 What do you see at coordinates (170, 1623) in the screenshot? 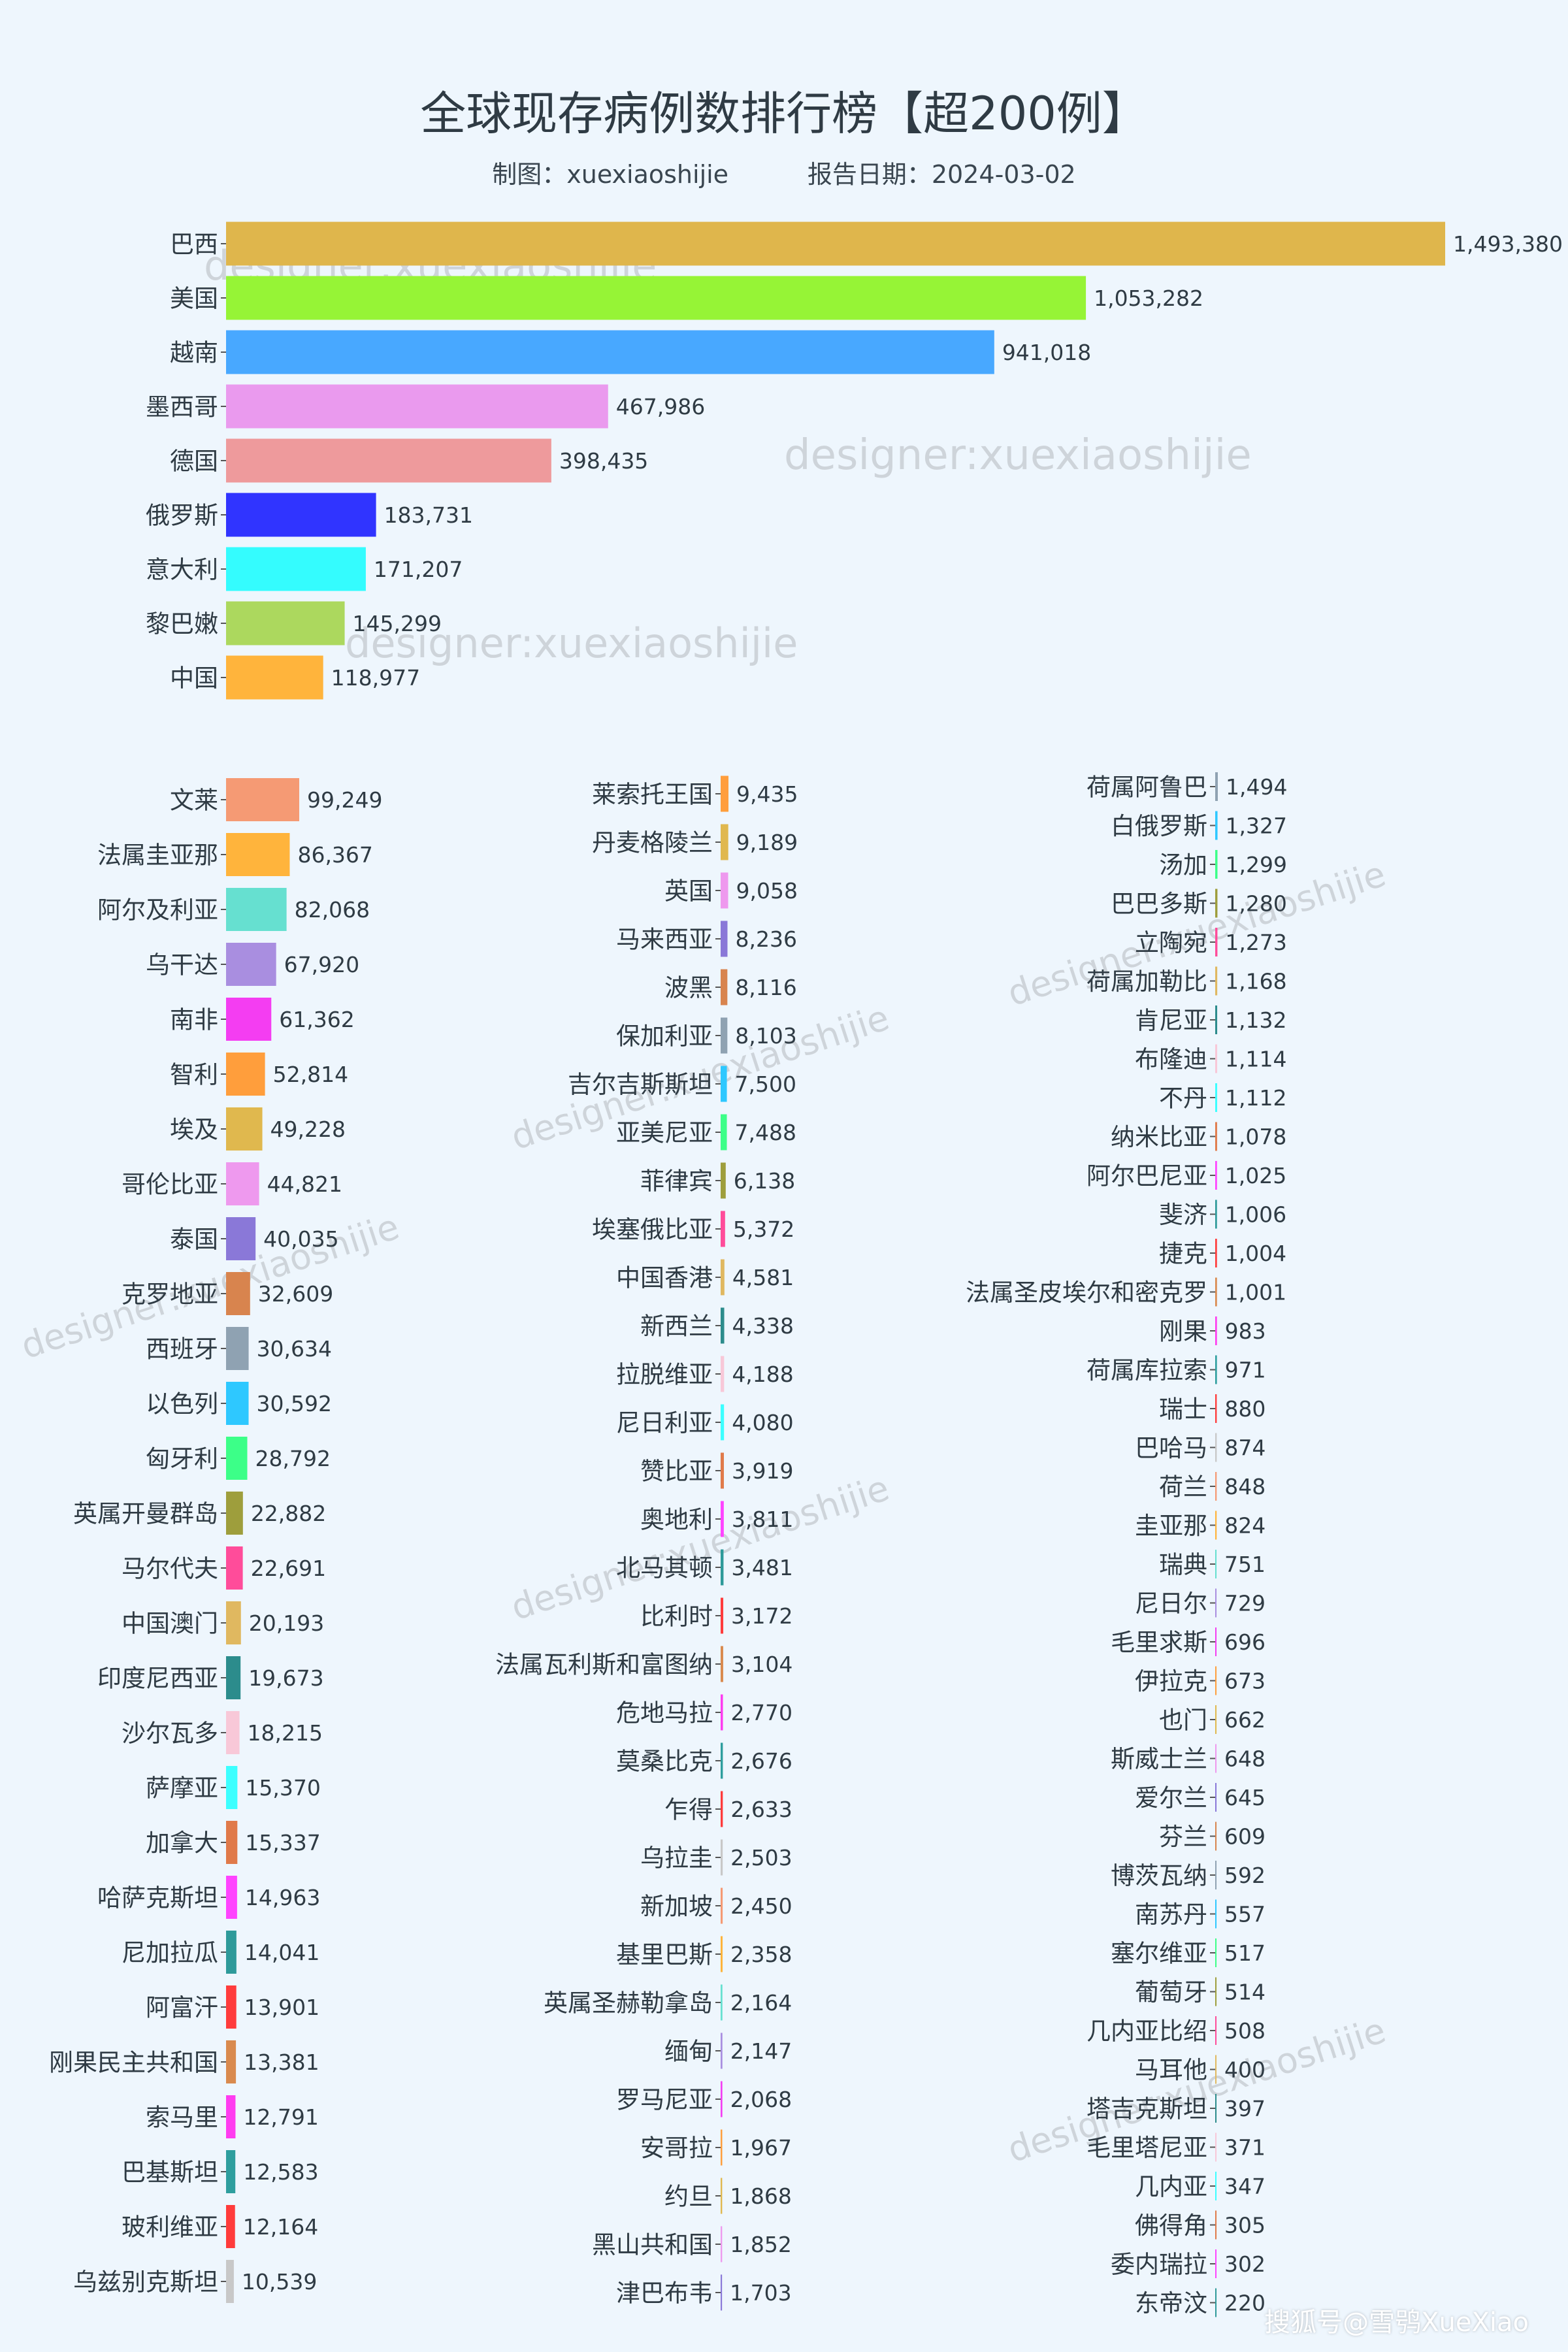
I see `category-label-1-15: 中国澳门` at bounding box center [170, 1623].